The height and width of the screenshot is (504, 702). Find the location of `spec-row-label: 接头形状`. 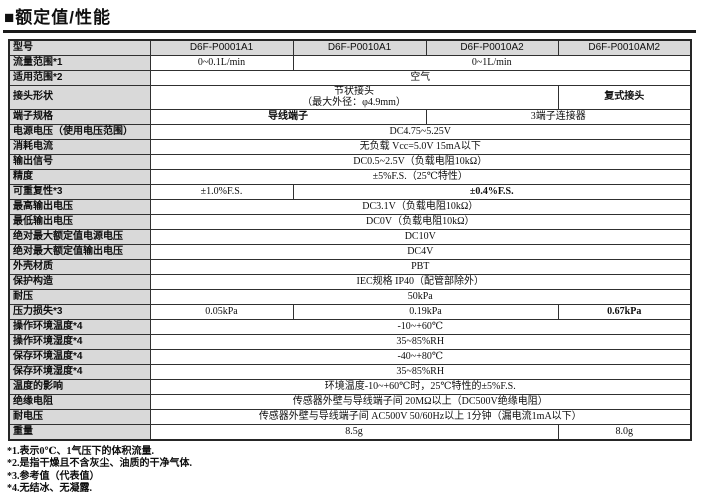

spec-row-label: 接头形状 is located at coordinates (79, 97).